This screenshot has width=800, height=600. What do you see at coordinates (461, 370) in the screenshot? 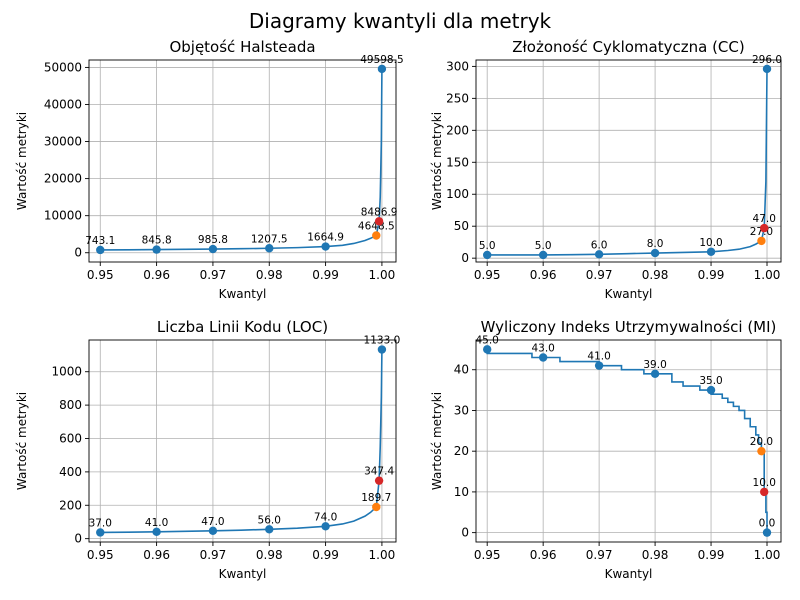
I see `y-tick-label-4: 40` at bounding box center [461, 370].